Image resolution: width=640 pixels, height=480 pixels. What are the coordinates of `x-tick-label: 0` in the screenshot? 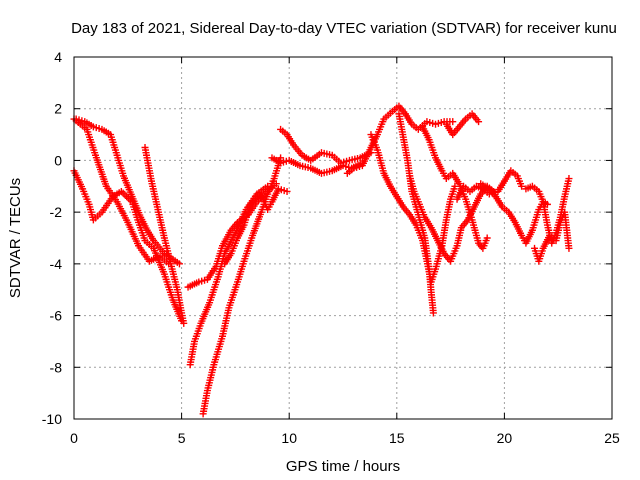 It's located at (74, 438).